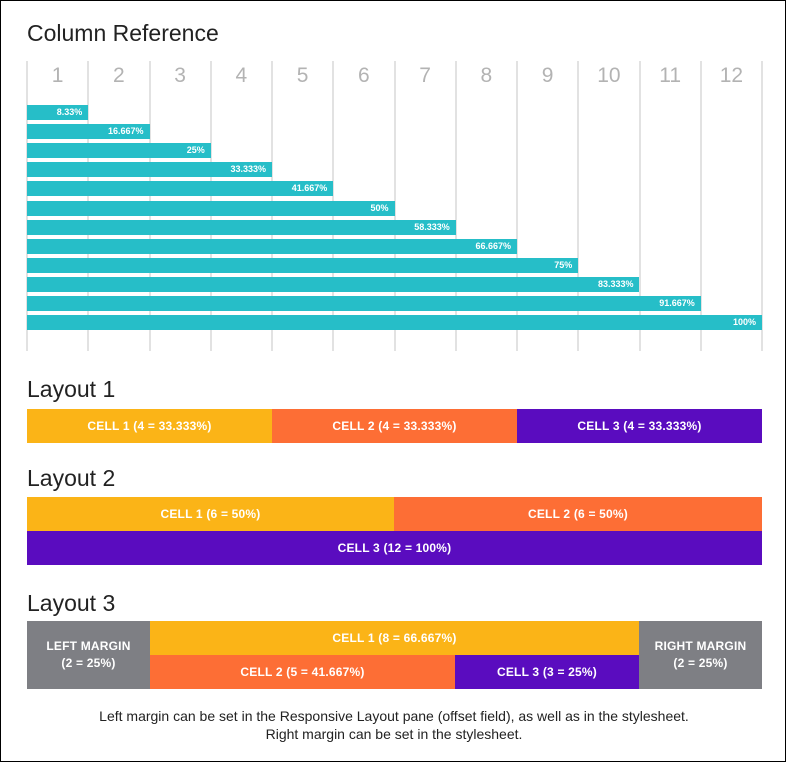 The height and width of the screenshot is (762, 786). I want to click on column-number: 6, so click(364, 75).